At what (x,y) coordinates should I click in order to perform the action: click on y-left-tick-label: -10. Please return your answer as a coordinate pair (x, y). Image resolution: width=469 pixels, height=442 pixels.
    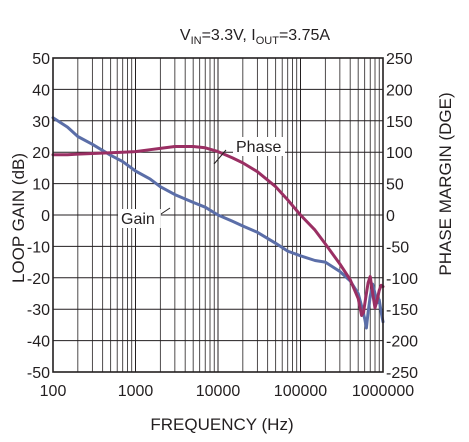
    Looking at the image, I should click on (38, 247).